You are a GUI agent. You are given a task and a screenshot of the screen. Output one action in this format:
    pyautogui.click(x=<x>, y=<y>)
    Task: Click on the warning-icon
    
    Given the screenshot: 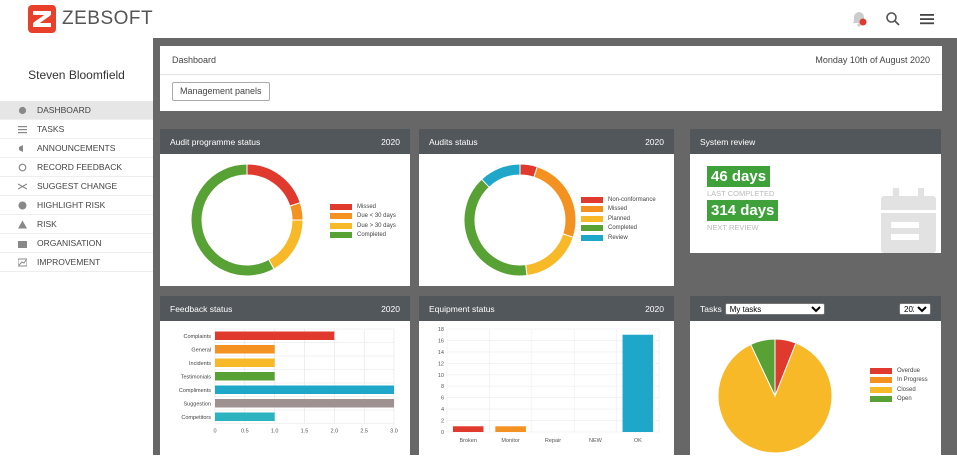 What is the action you would take?
    pyautogui.click(x=22, y=224)
    